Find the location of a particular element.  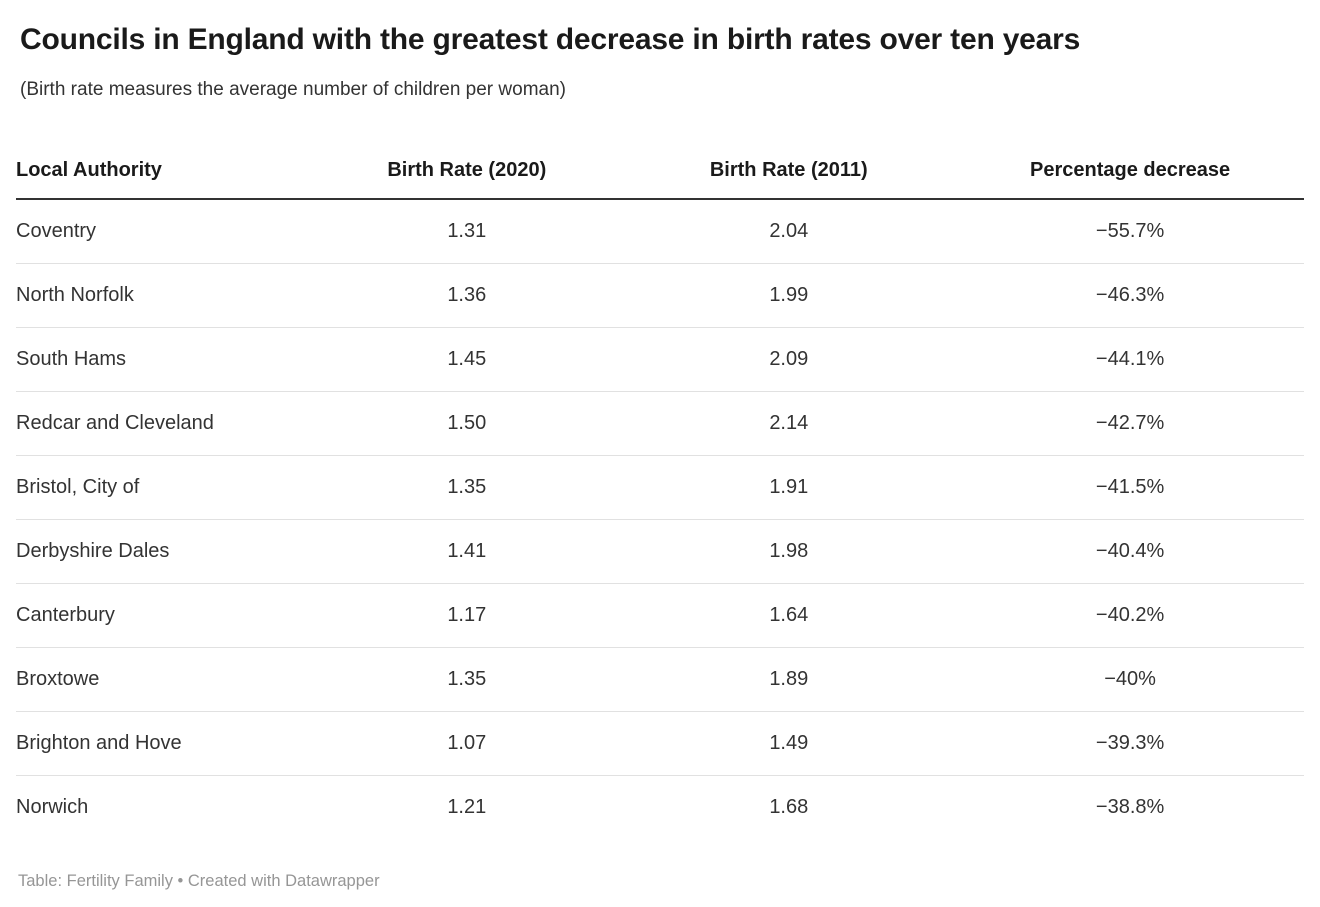

cell-local-authority: Norwich is located at coordinates (52, 807).